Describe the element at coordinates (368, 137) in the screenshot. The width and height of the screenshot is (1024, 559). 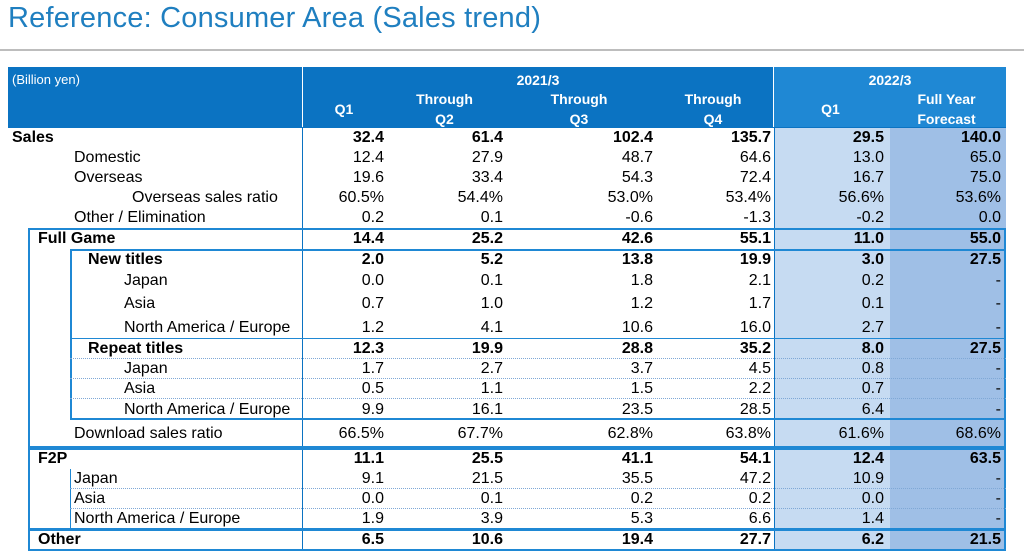
I see `value-cell: 32.4` at that location.